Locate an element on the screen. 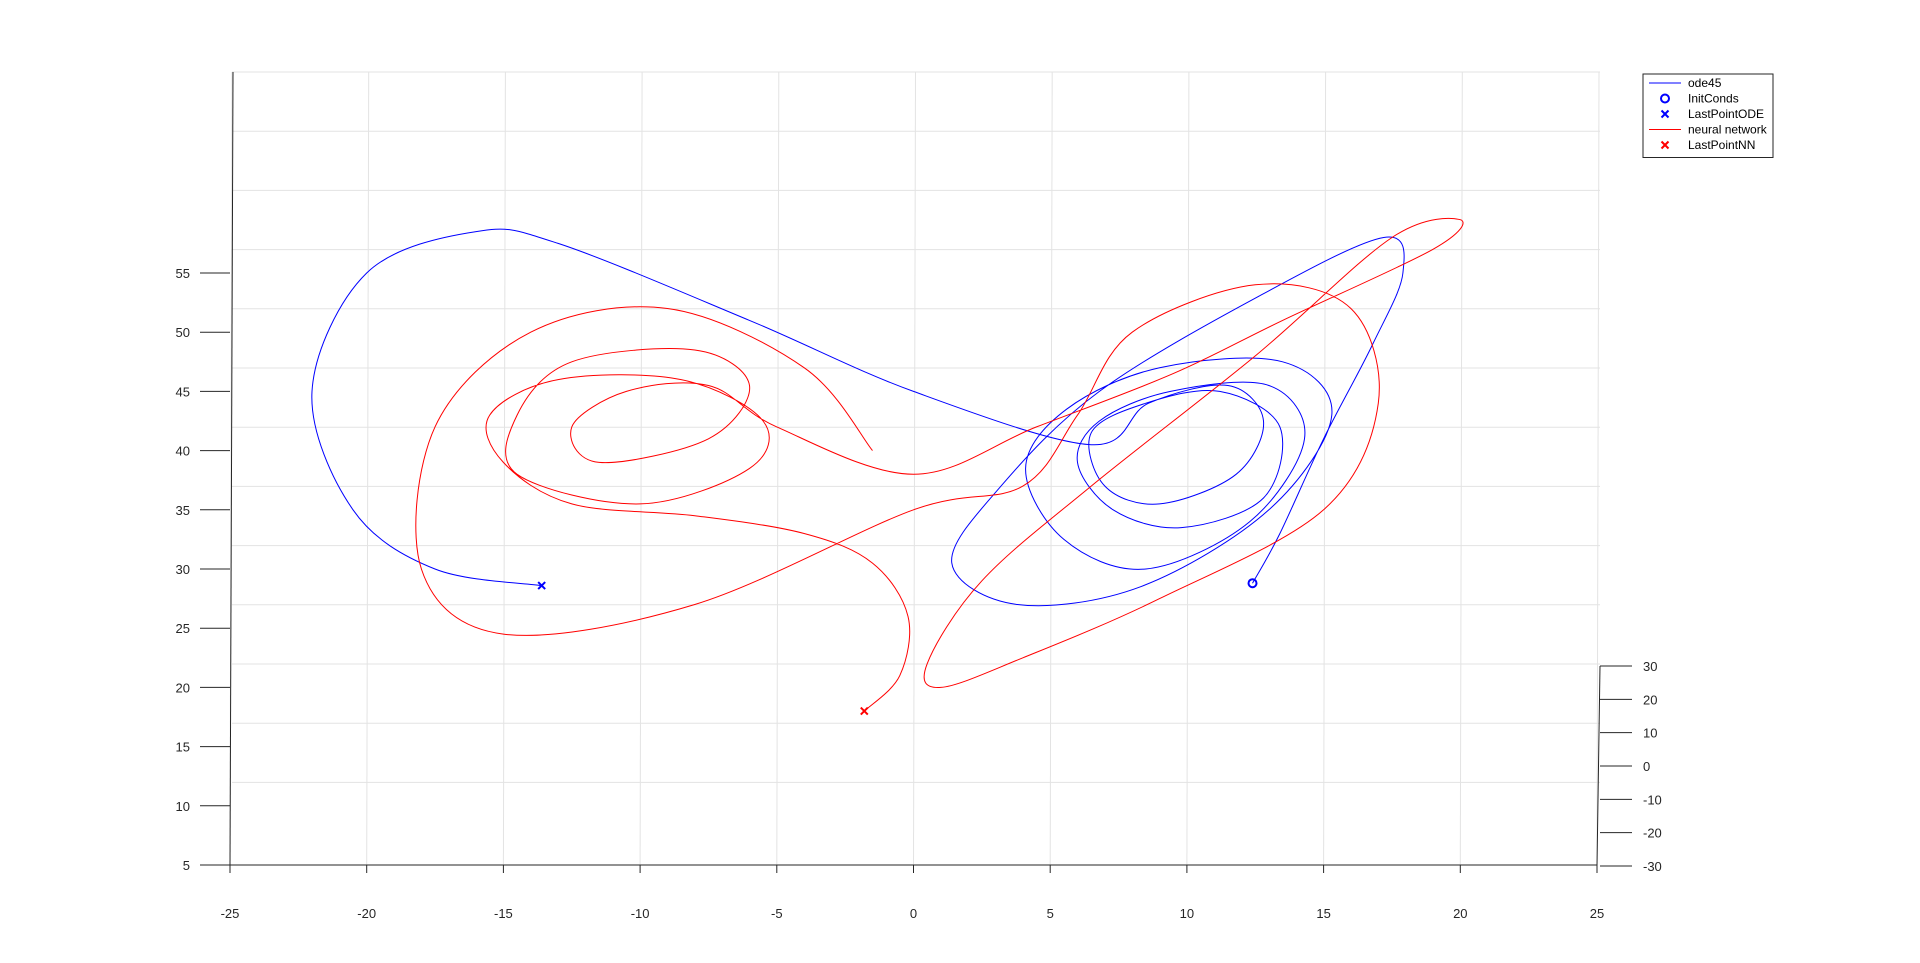  marker-initconds is located at coordinates (1252, 583).